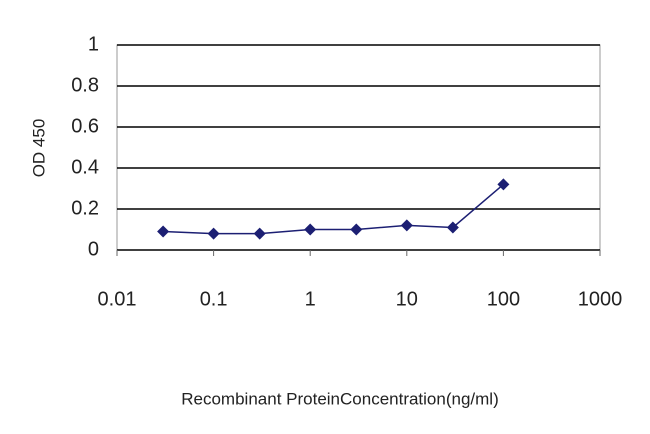  I want to click on x-tick-label: 10, so click(407, 299).